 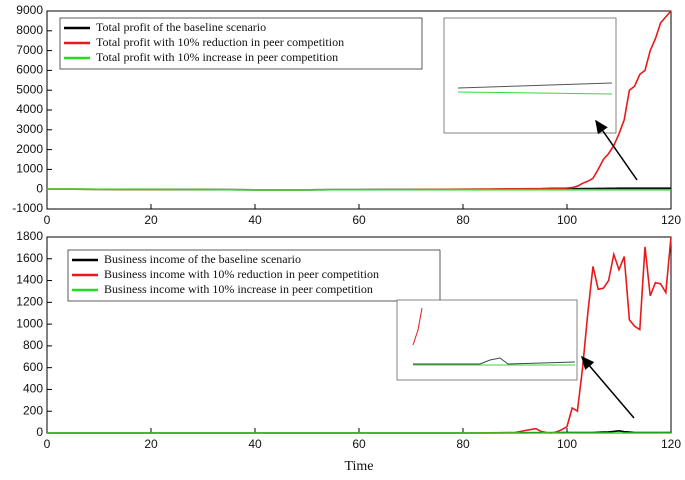 What do you see at coordinates (29, 10) in the screenshot?
I see `y-tick-label: 9000` at bounding box center [29, 10].